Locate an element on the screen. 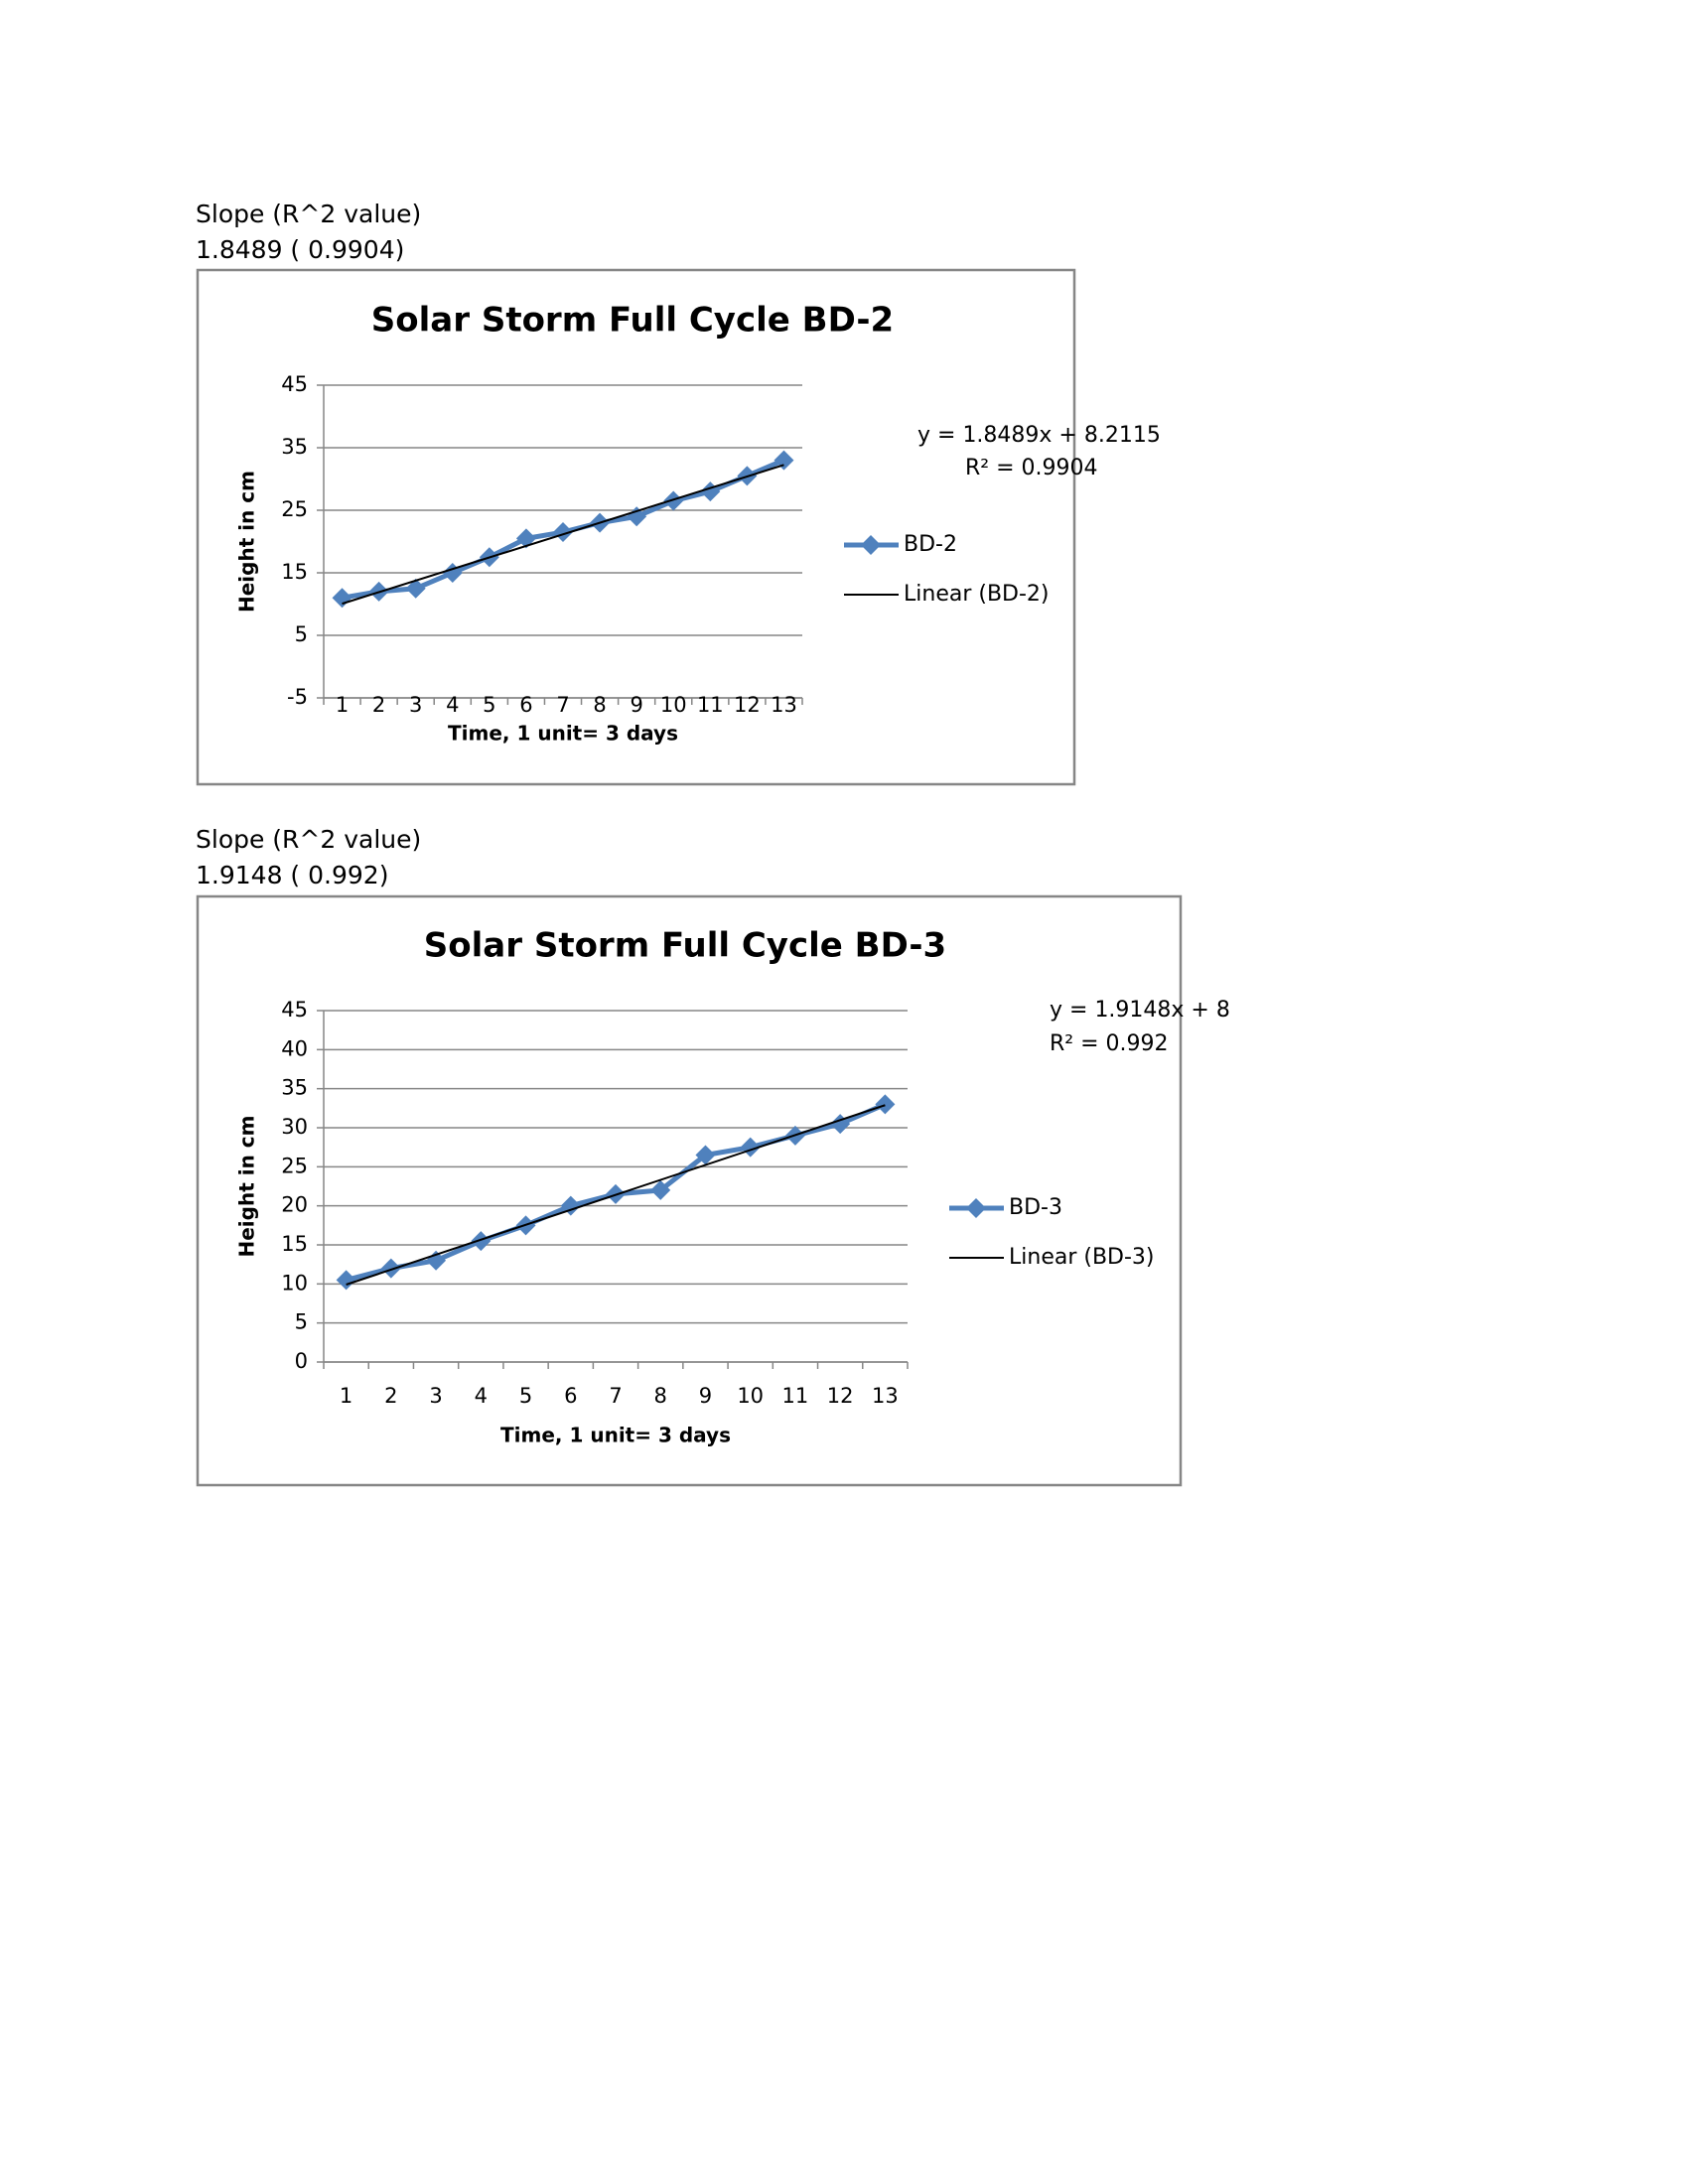  caption: 1.9148 ( 0.992) is located at coordinates (292, 875).